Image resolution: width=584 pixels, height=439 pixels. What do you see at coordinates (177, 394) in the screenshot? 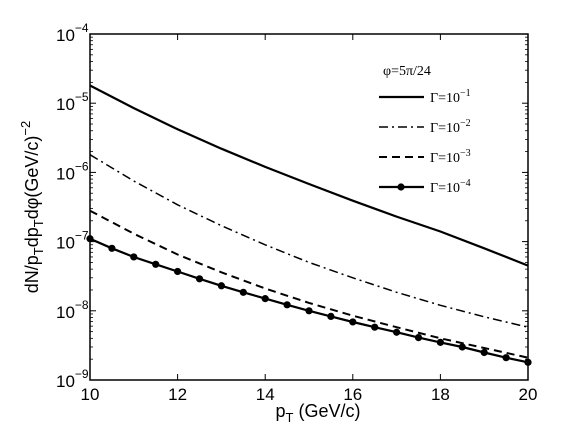
I see `x-tick-label: 12` at bounding box center [177, 394].